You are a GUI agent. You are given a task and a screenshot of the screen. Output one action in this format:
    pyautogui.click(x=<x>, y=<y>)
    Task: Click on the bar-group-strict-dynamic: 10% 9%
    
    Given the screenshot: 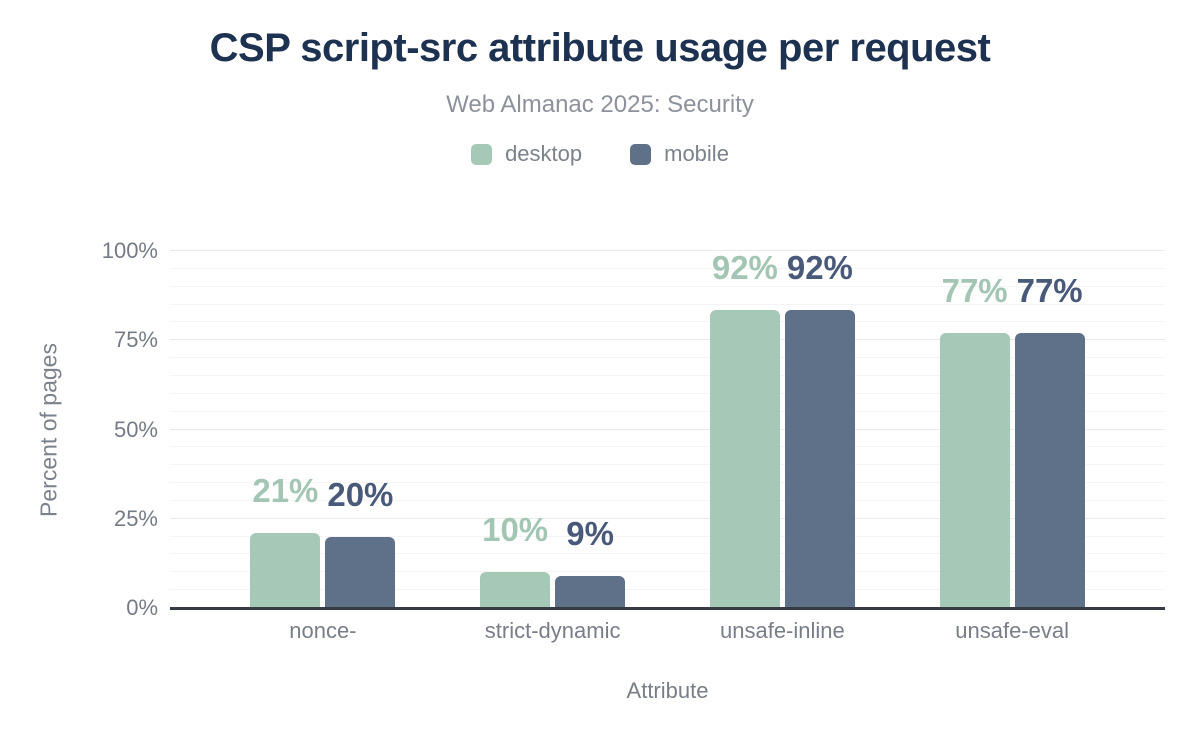 What is the action you would take?
    pyautogui.click(x=553, y=429)
    